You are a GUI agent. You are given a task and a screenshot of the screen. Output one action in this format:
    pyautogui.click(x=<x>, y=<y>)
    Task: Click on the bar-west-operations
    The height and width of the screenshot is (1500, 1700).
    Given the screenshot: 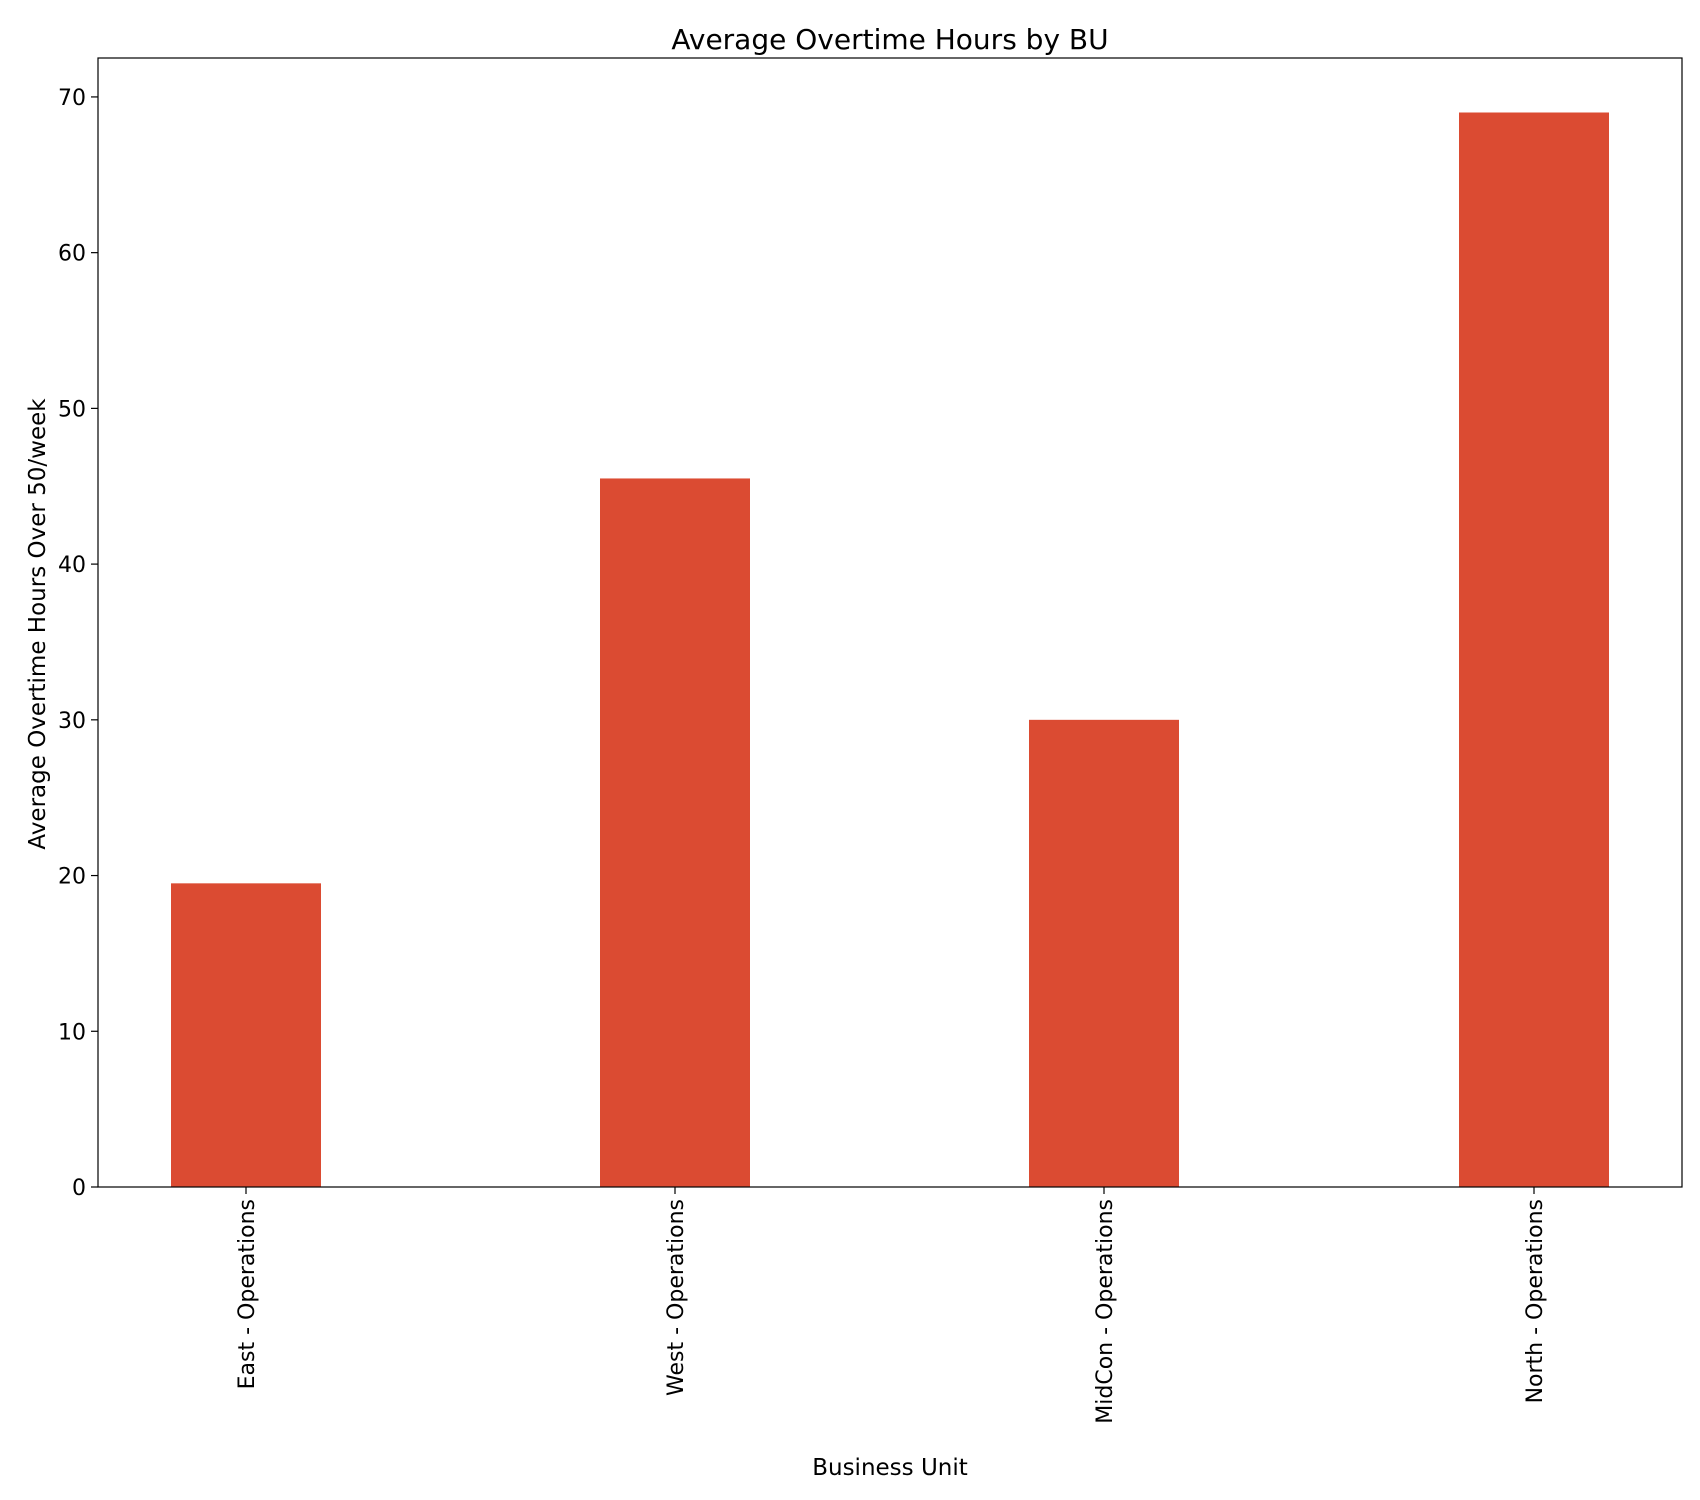 What is the action you would take?
    pyautogui.click(x=675, y=832)
    